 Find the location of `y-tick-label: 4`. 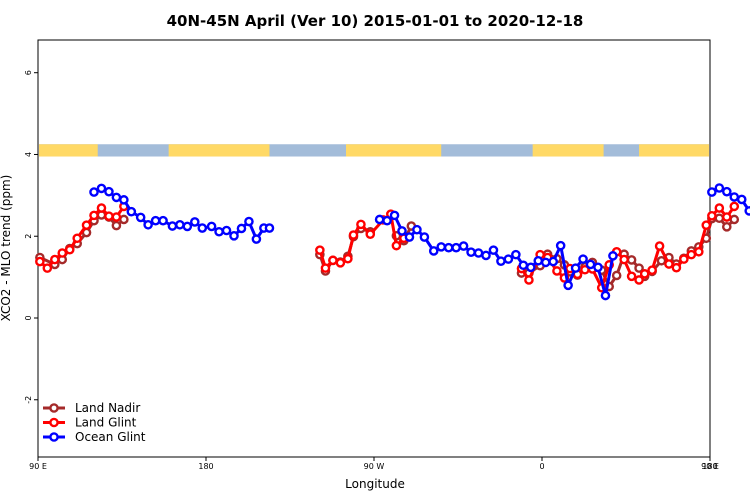

y-tick-label: 4 is located at coordinates (28, 154).